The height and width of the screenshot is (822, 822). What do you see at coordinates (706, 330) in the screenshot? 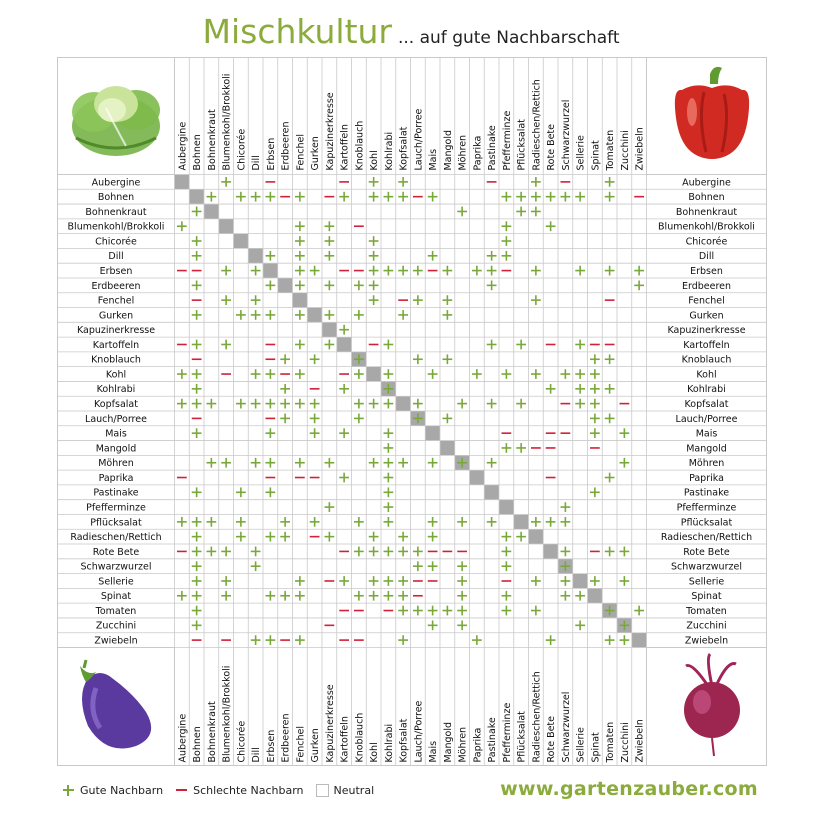
I see `row-label-right: Kapuzinerkresse` at bounding box center [706, 330].